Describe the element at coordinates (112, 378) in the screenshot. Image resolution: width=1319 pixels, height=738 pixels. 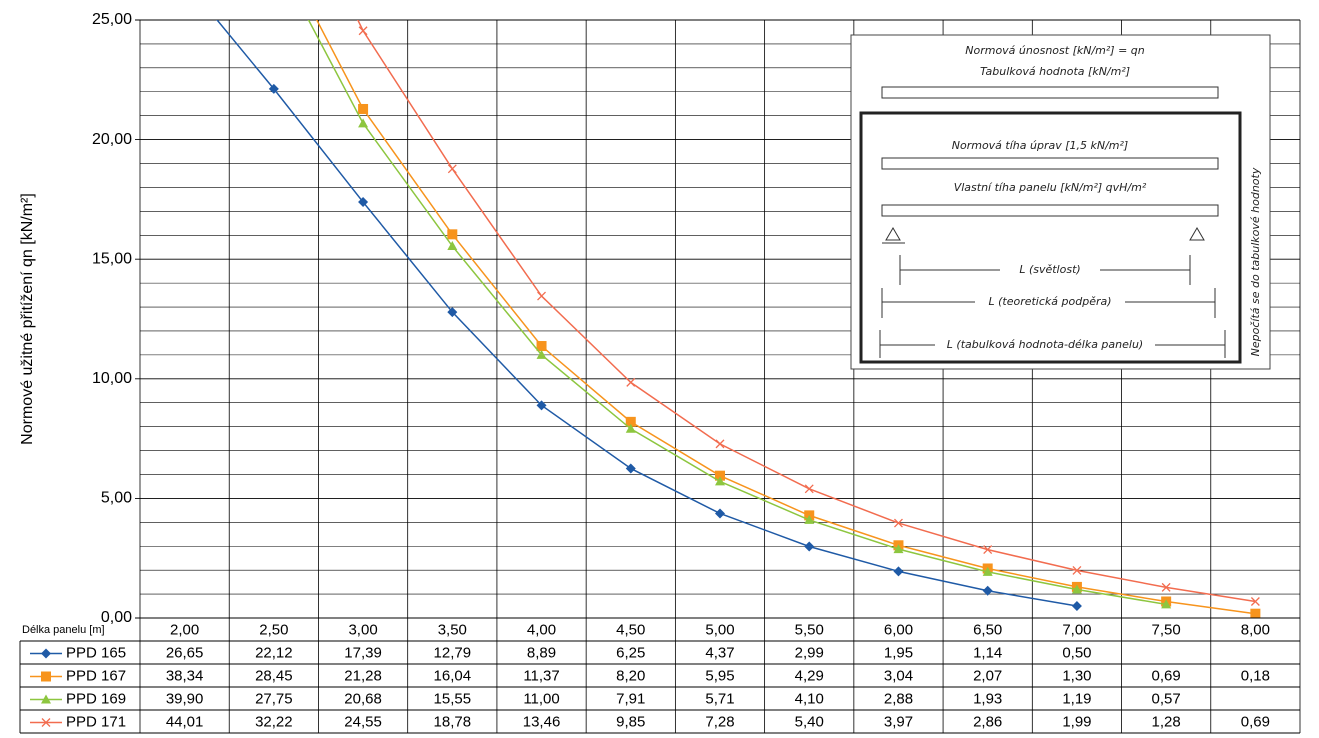
I see `y-tick-label: 10,00` at that location.